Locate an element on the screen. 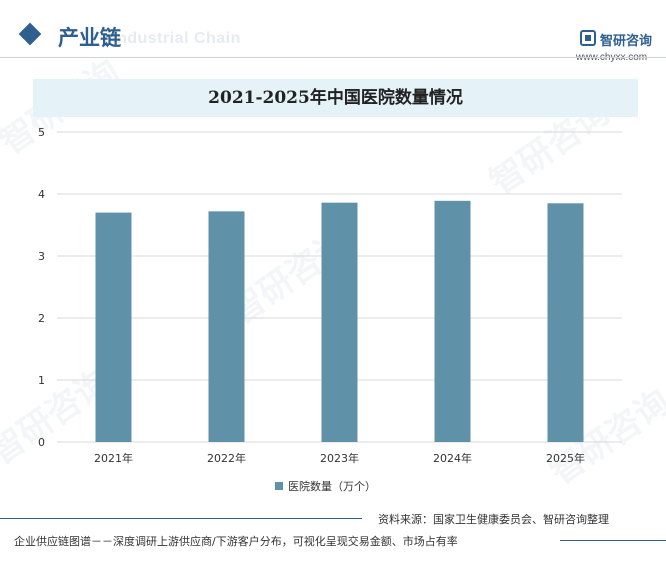 The width and height of the screenshot is (666, 567). legend-swatch is located at coordinates (279, 486).